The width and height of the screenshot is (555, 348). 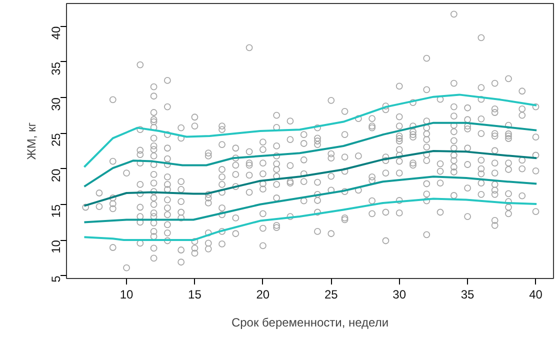 What do you see at coordinates (263, 295) in the screenshot?
I see `x-tick-label: 20` at bounding box center [263, 295].